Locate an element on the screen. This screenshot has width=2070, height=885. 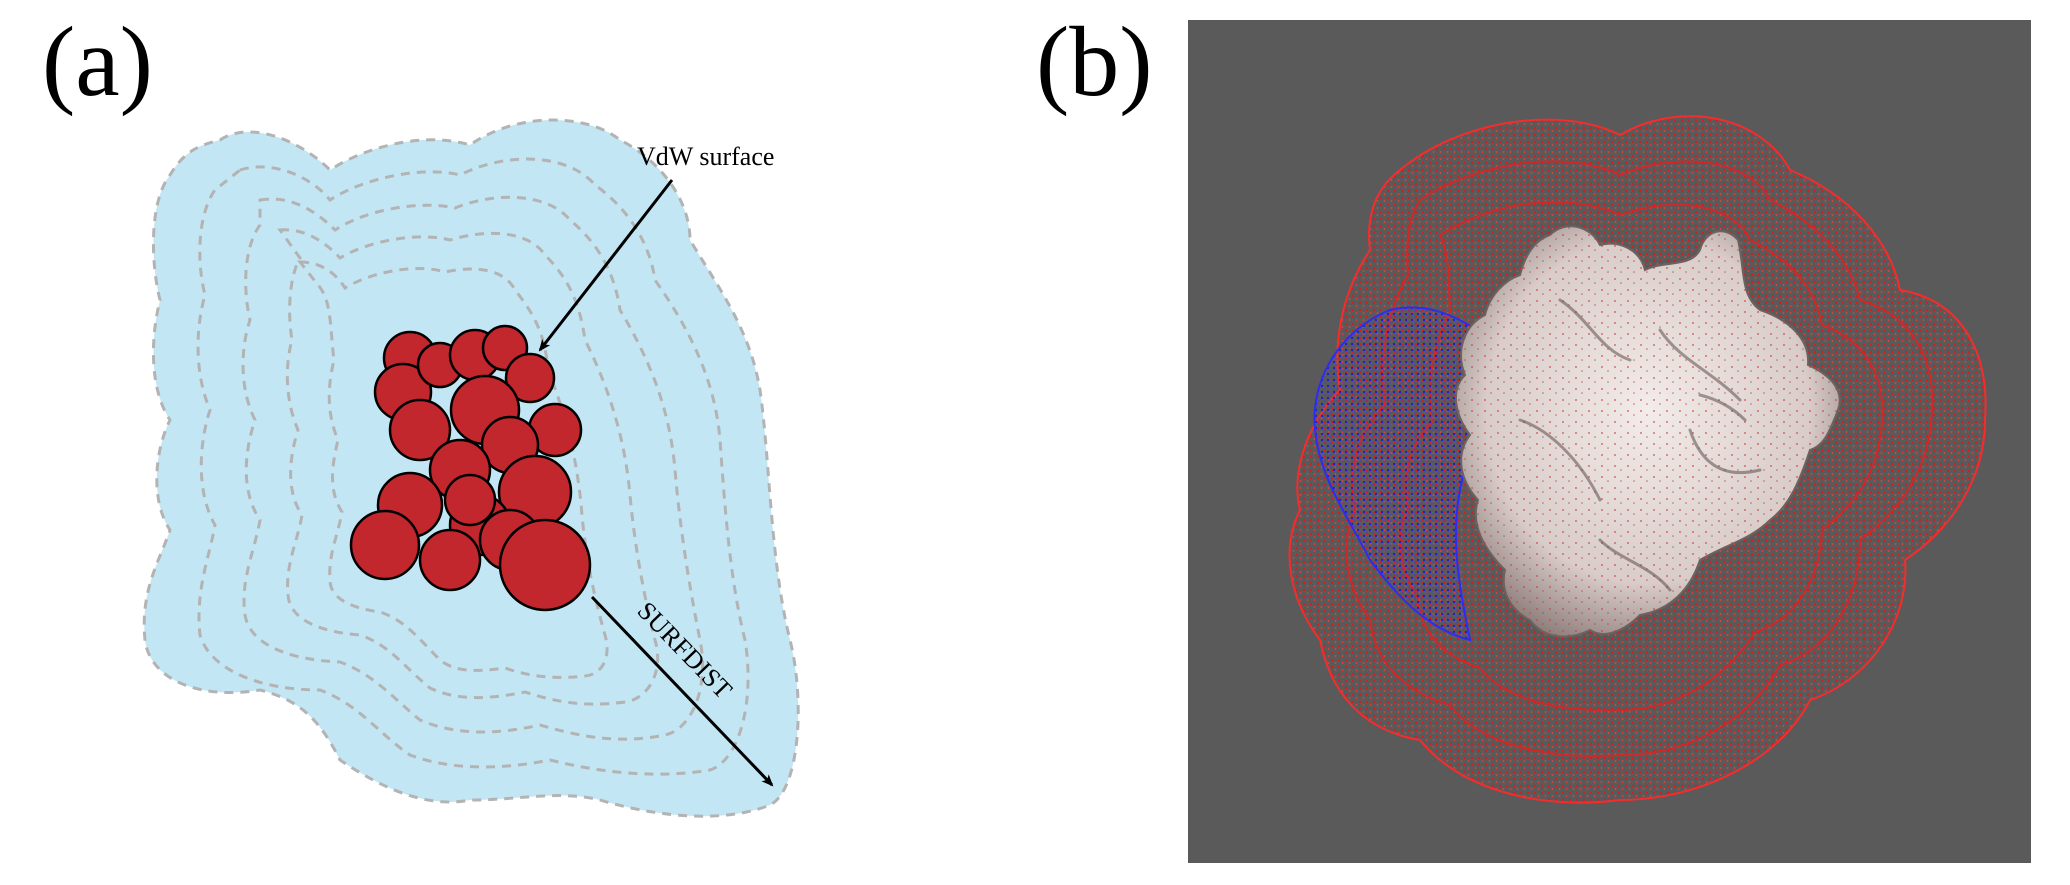
panel-b-label: (b) is located at coordinates (1094, 61).